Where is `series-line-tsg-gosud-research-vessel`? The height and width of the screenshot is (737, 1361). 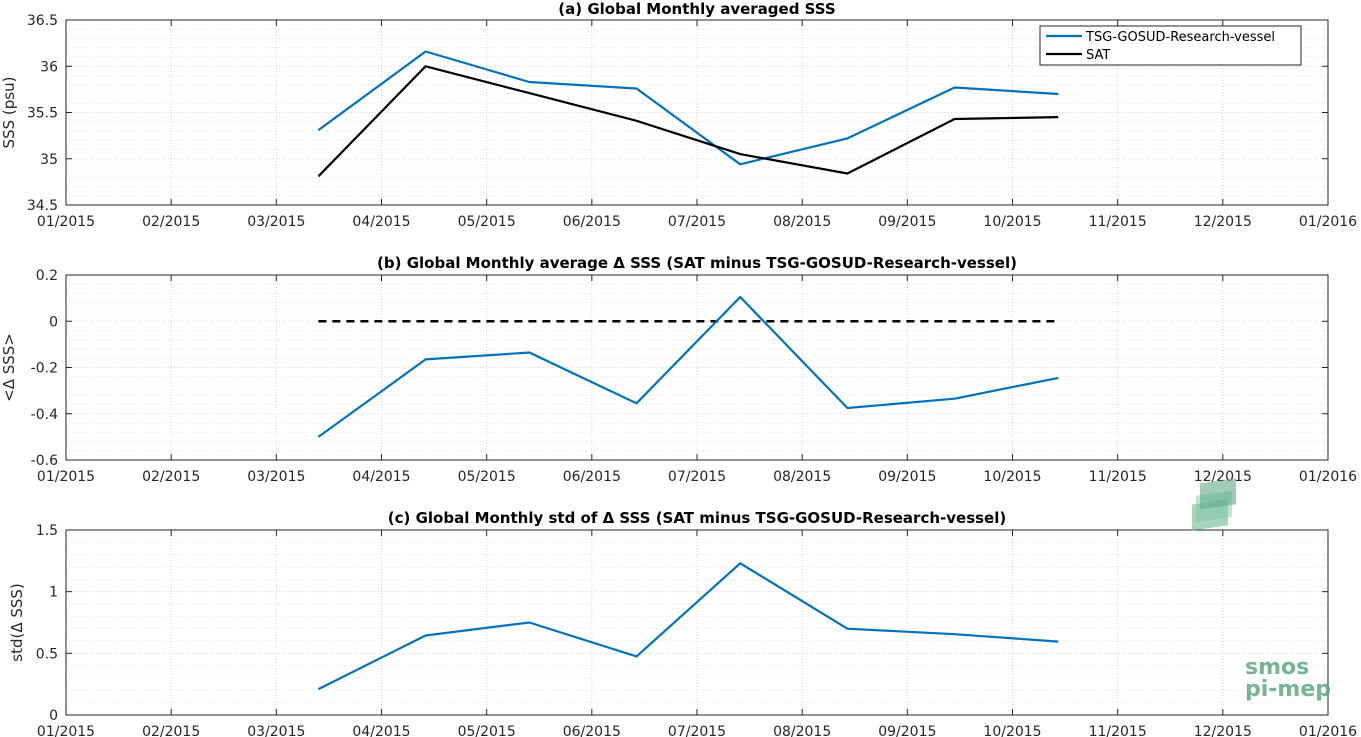
series-line-tsg-gosud-research-vessel is located at coordinates (688, 108).